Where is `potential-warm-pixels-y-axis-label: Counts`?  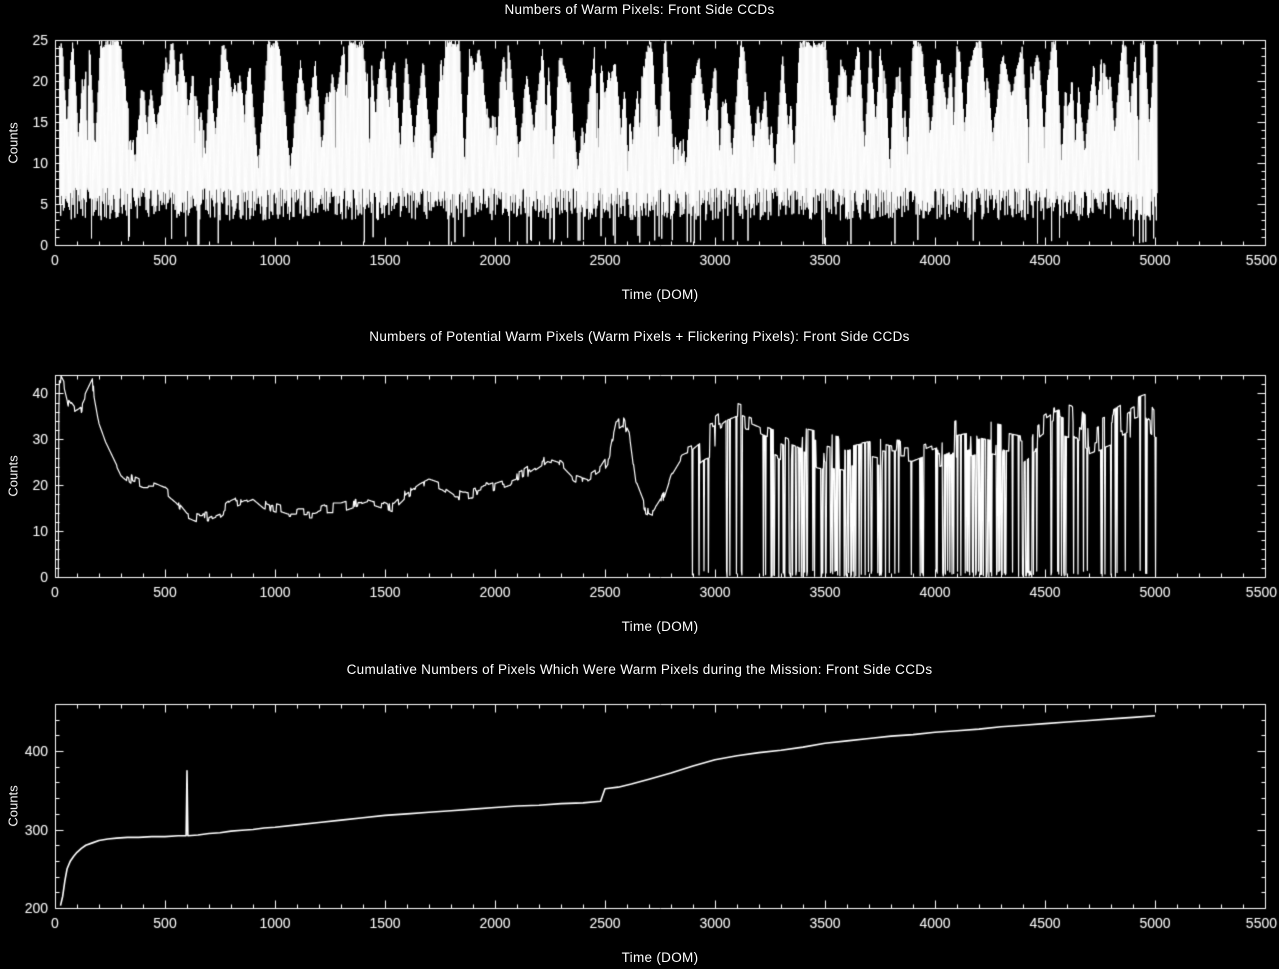
potential-warm-pixels-y-axis-label: Counts is located at coordinates (13, 476).